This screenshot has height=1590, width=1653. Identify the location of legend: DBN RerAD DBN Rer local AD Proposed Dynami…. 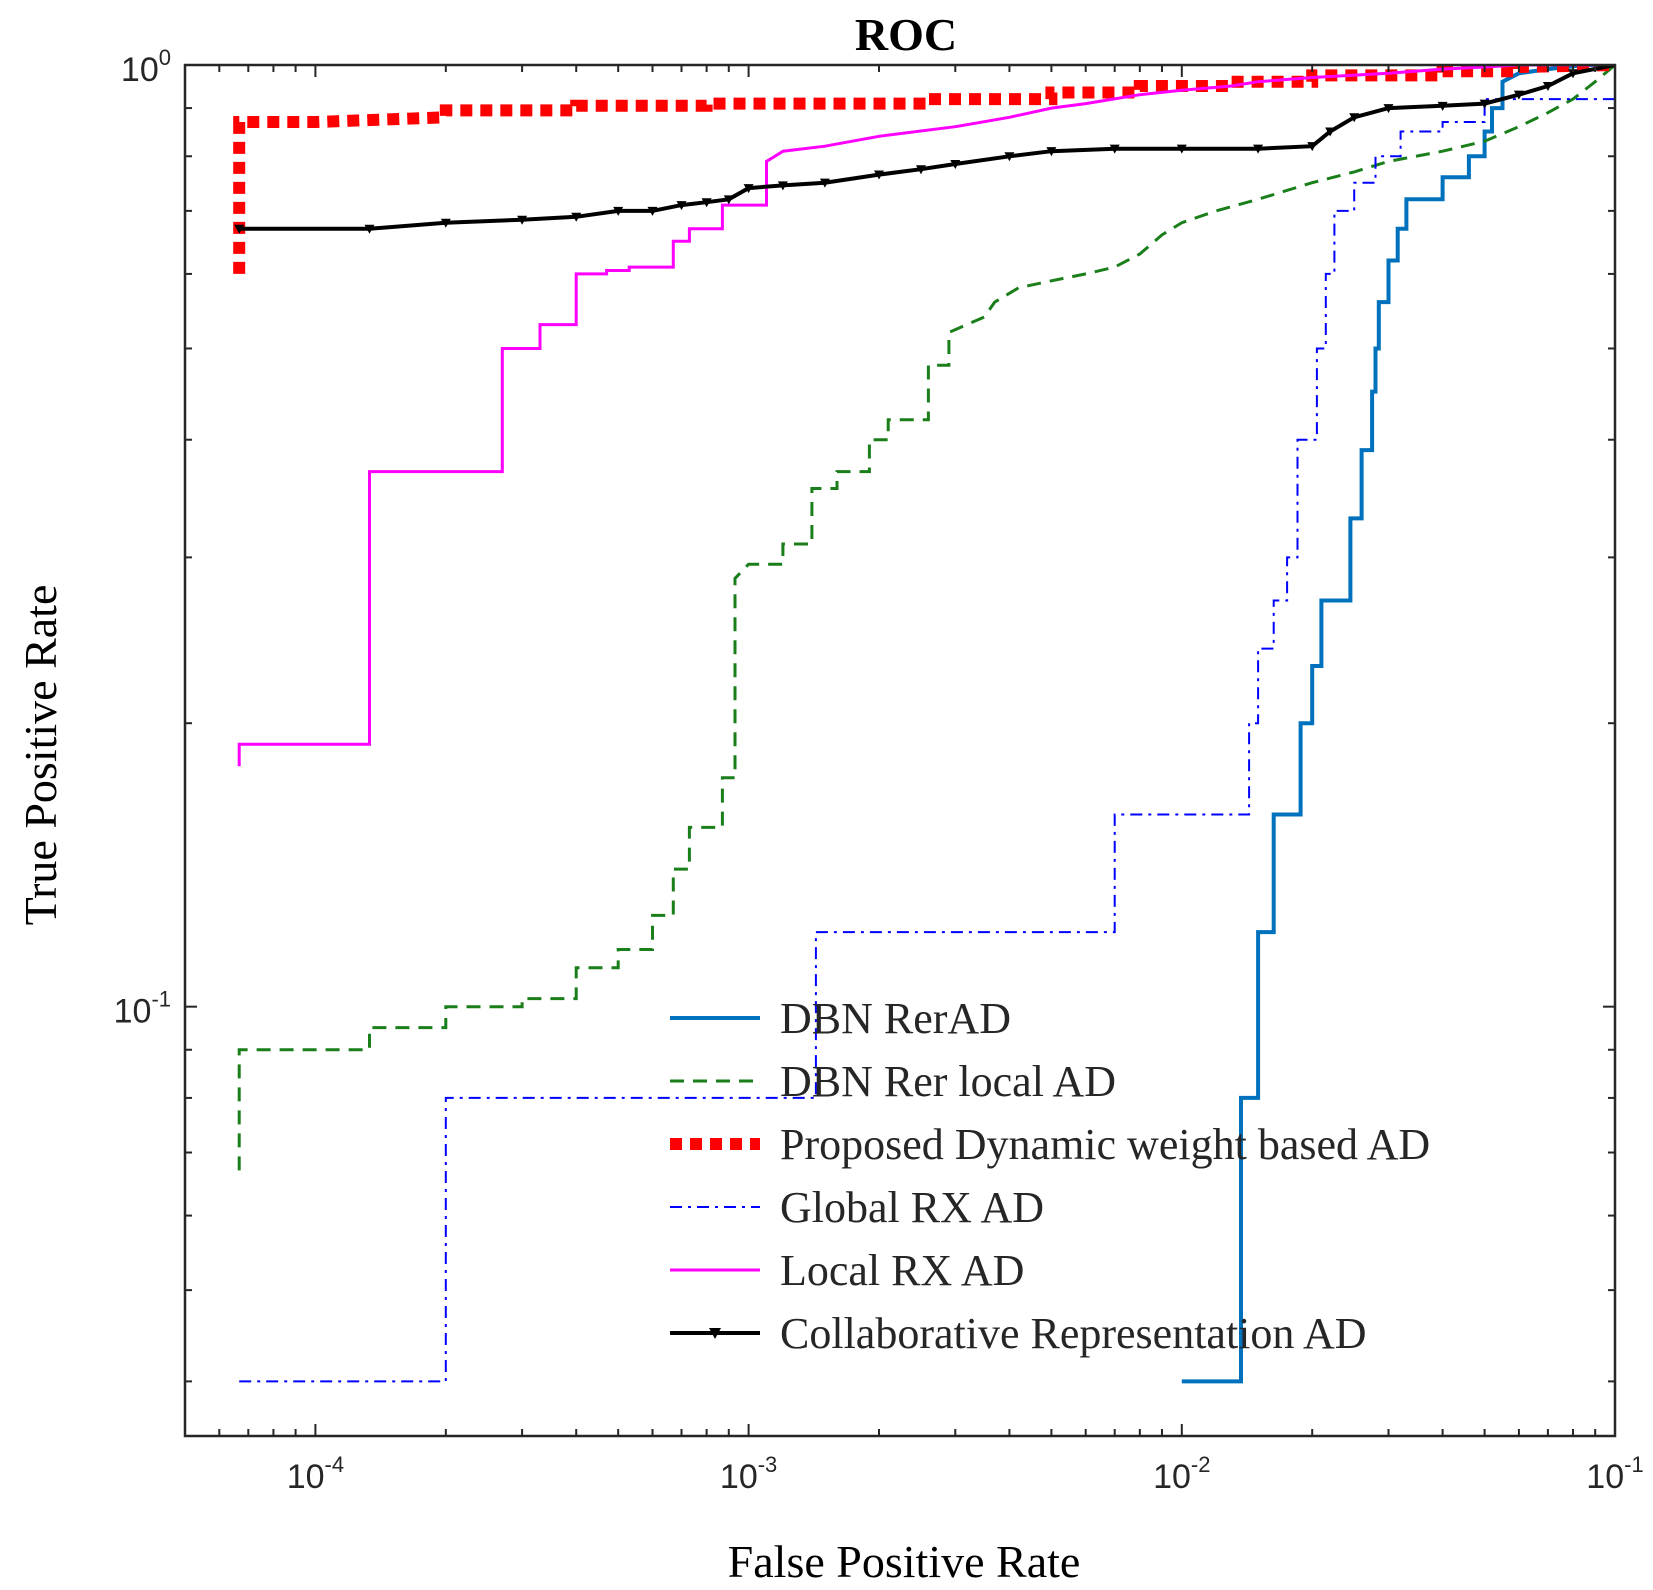
(1050, 1176).